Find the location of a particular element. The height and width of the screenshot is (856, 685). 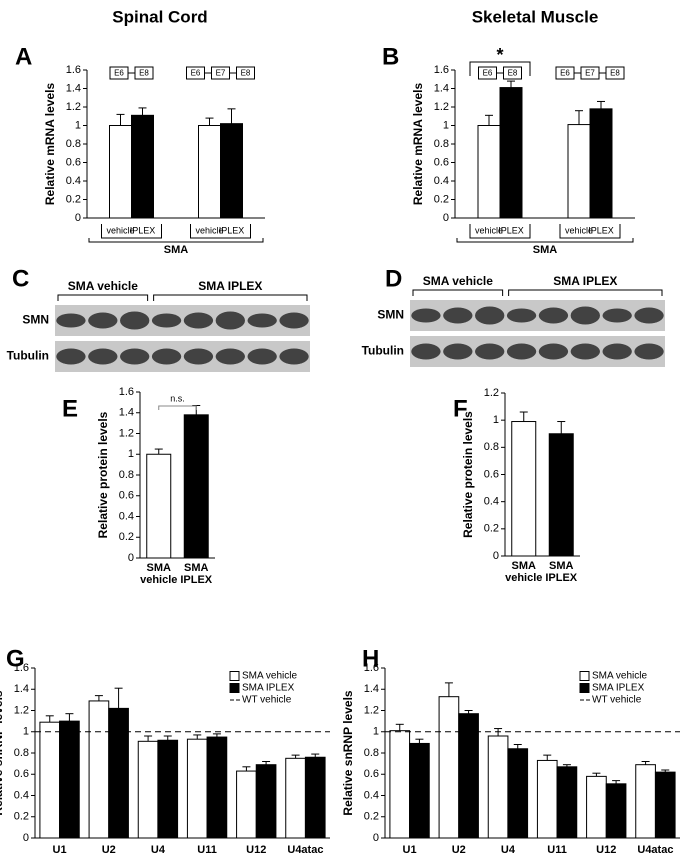

column-header: Skeletal Muscle is located at coordinates (535, 16).